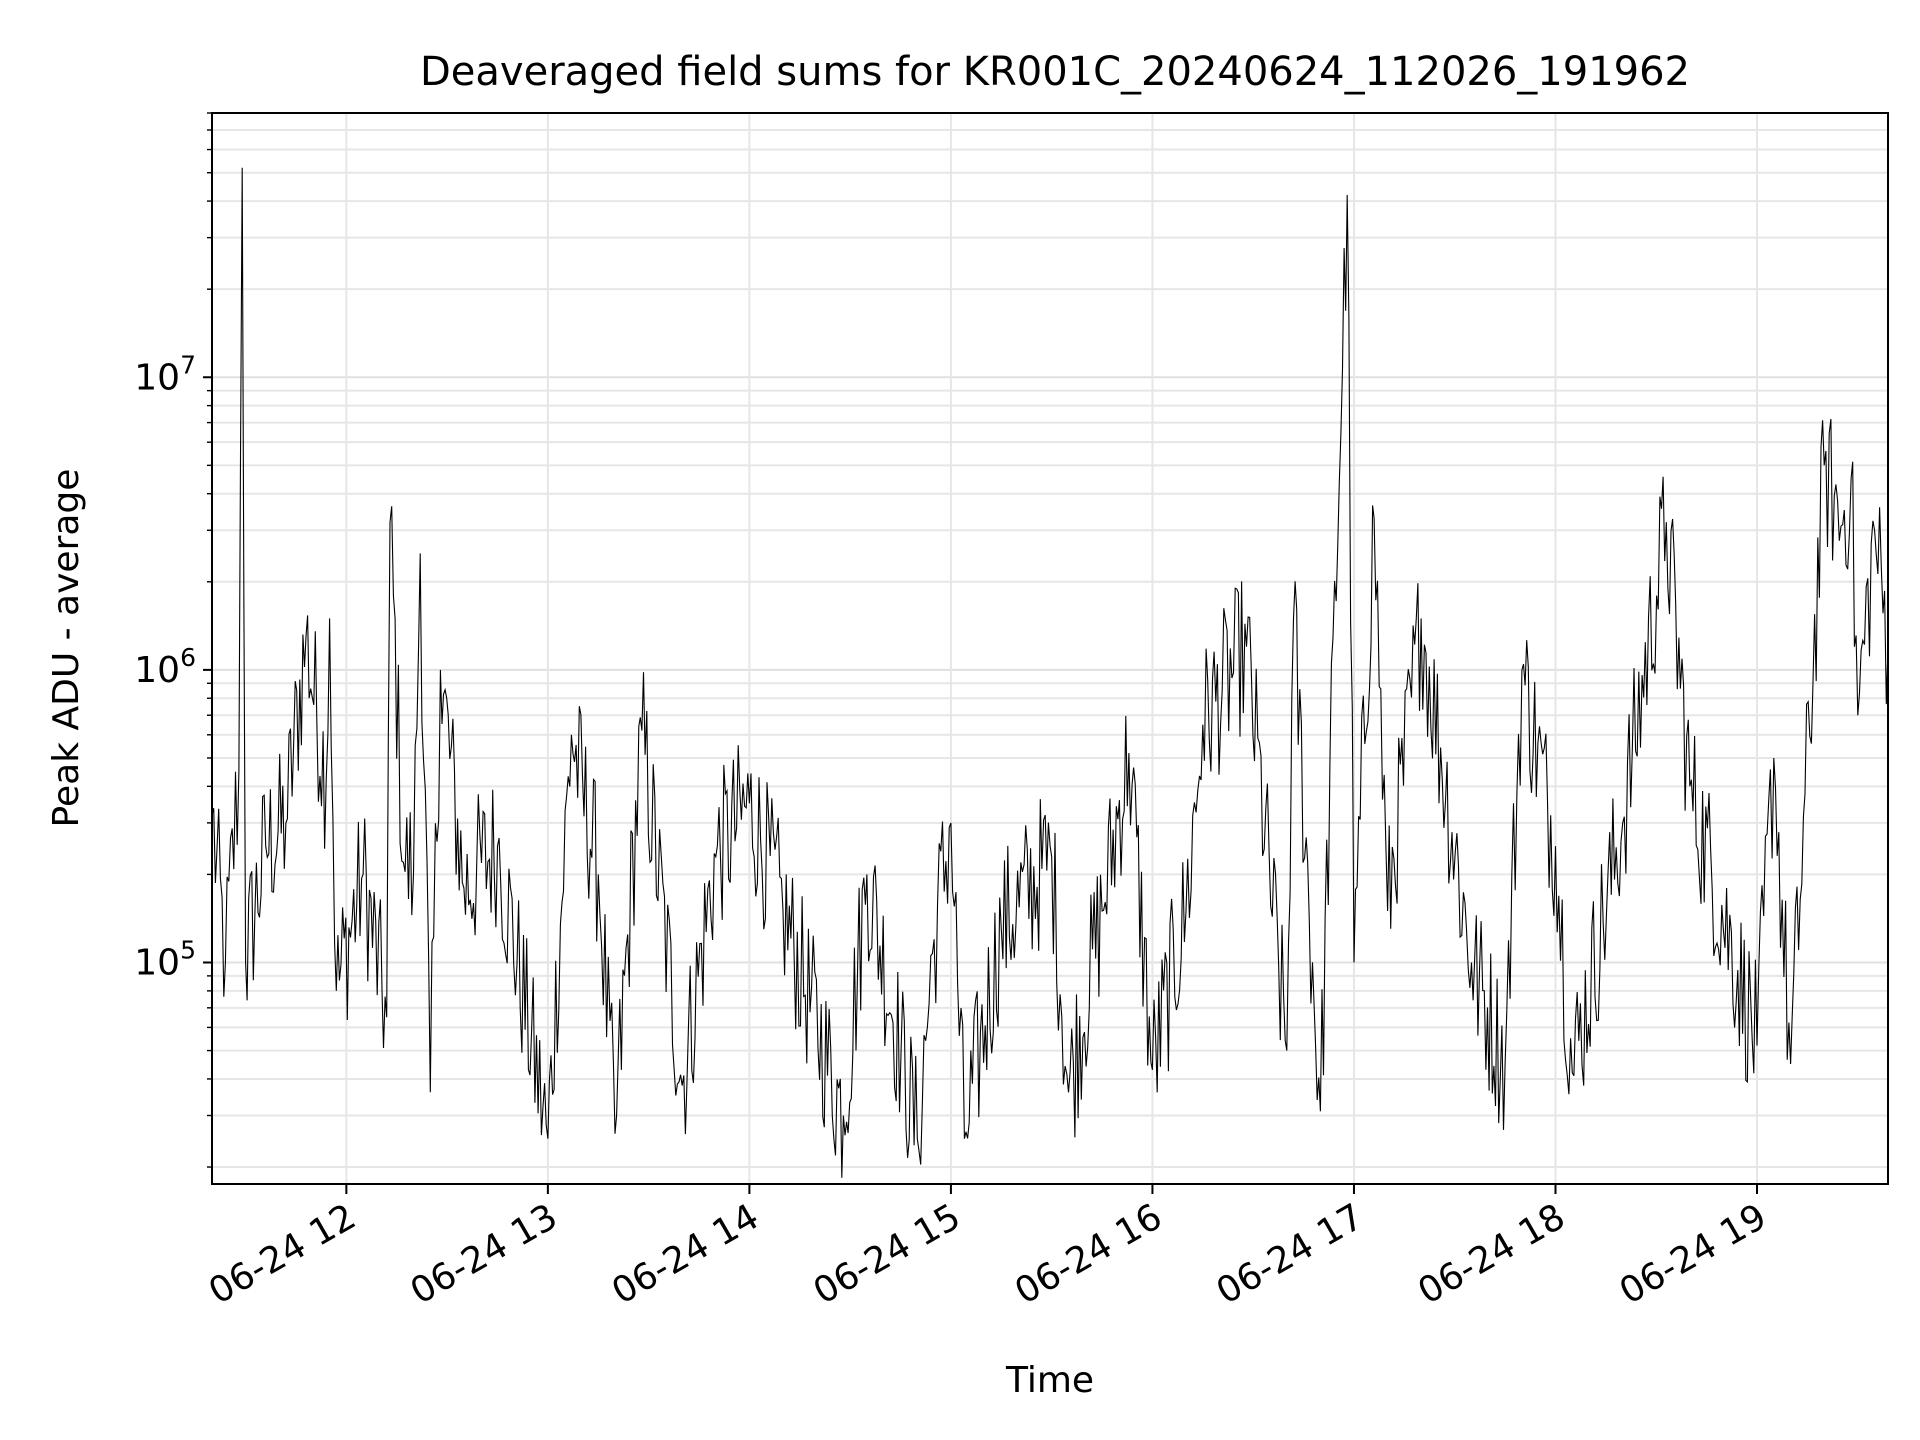 Image resolution: width=1920 pixels, height=1440 pixels. I want to click on y-tick-label: 10⁷, so click(165, 374).